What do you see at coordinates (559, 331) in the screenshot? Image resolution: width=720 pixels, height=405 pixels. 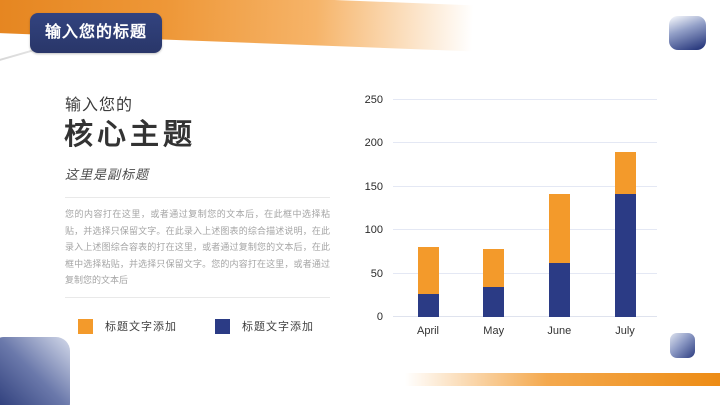 I see `x-axis-label: June` at bounding box center [559, 331].